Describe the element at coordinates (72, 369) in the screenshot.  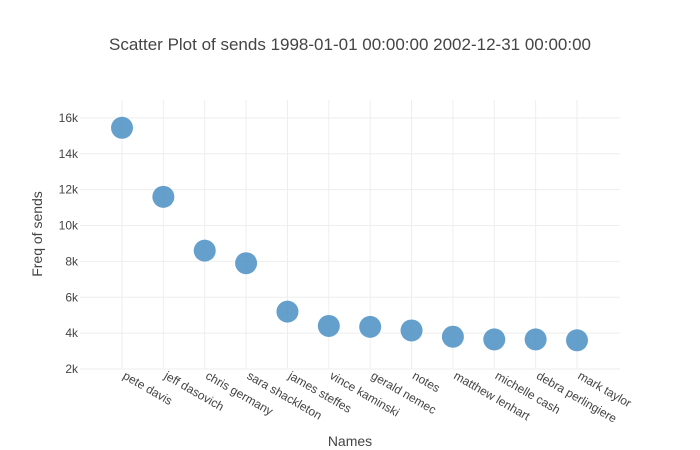
I see `y-tick-label: 2k` at that location.